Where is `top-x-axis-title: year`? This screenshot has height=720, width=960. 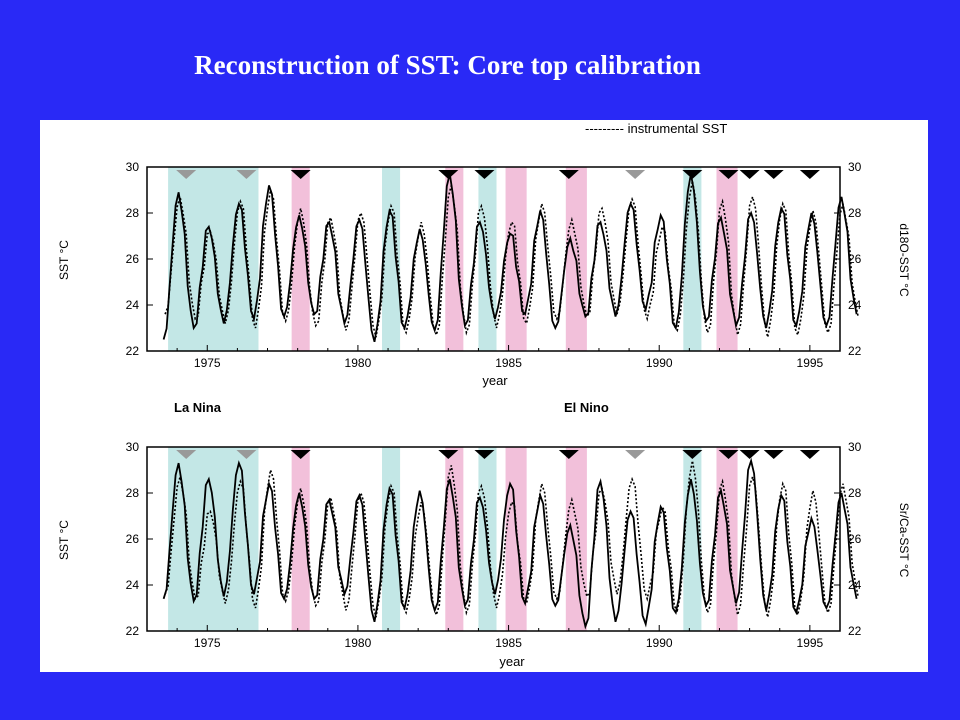 top-x-axis-title: year is located at coordinates (495, 380).